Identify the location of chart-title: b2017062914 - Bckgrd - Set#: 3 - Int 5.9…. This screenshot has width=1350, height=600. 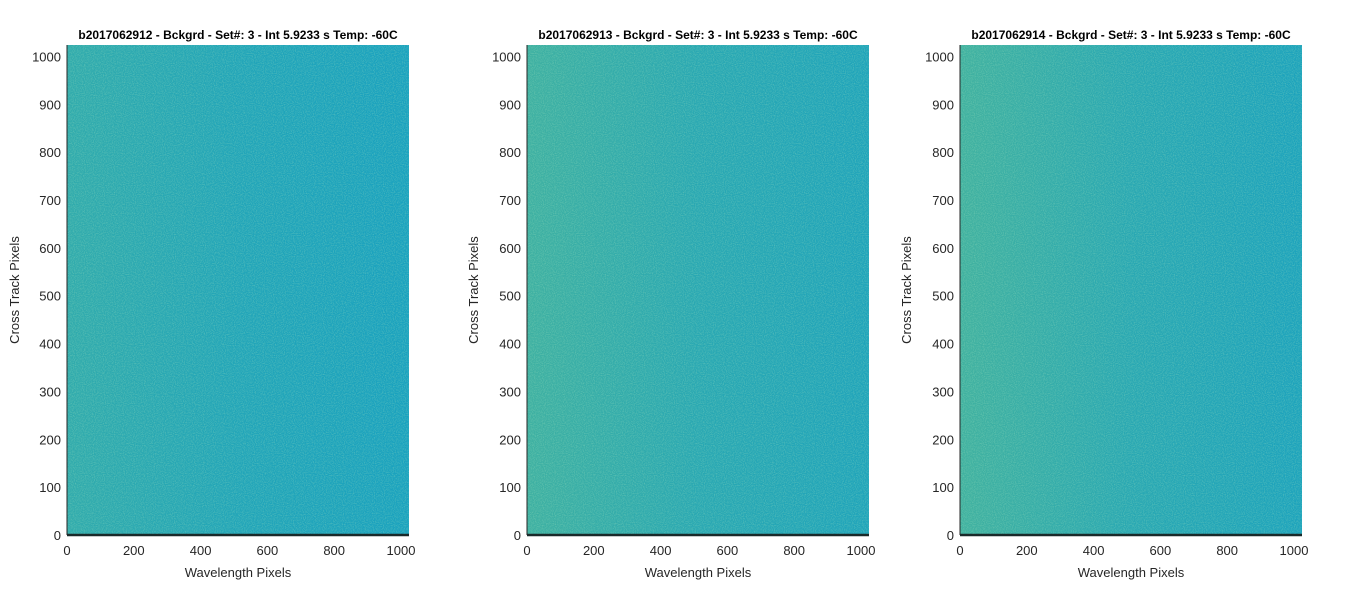
(1131, 35).